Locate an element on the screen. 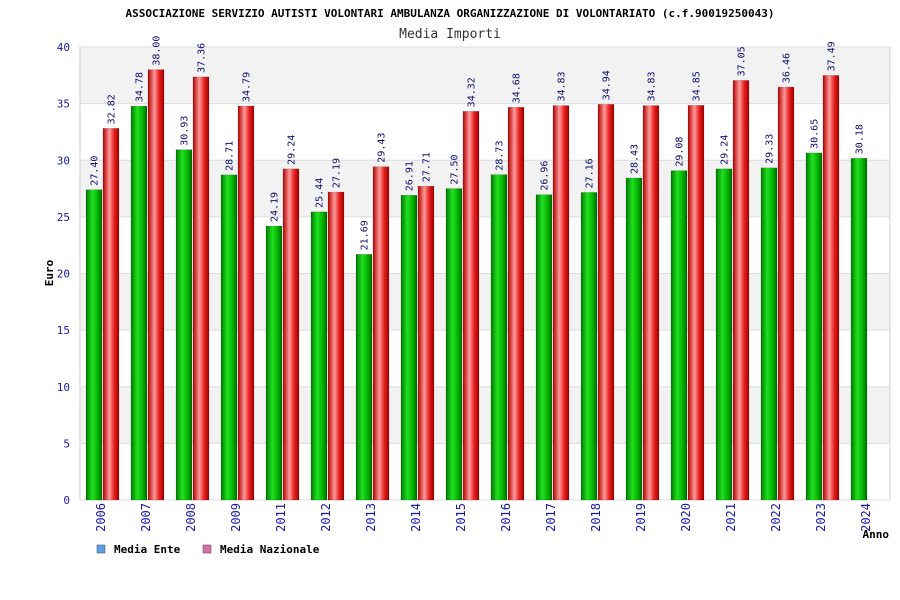 The width and height of the screenshot is (900, 600). x-tick-label: 2014 is located at coordinates (416, 517).